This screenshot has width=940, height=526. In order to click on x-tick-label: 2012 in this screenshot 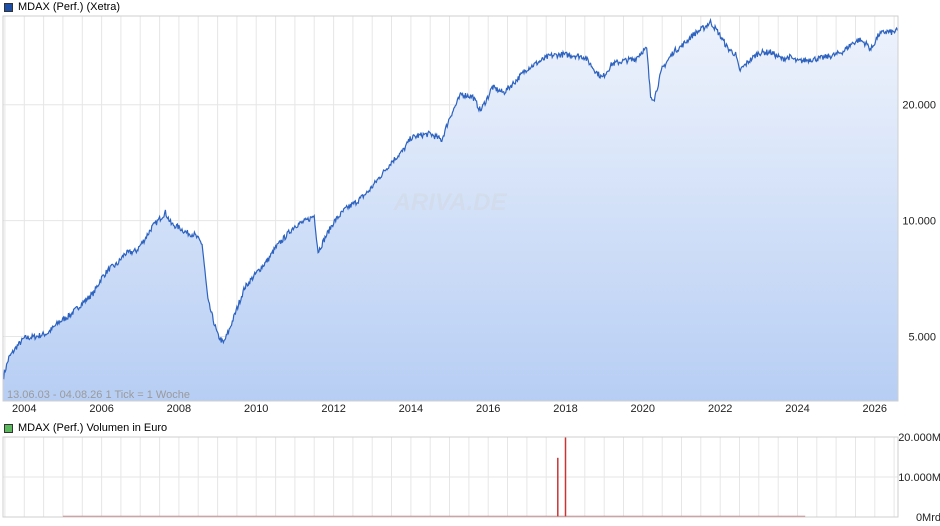, I will do `click(333, 409)`.